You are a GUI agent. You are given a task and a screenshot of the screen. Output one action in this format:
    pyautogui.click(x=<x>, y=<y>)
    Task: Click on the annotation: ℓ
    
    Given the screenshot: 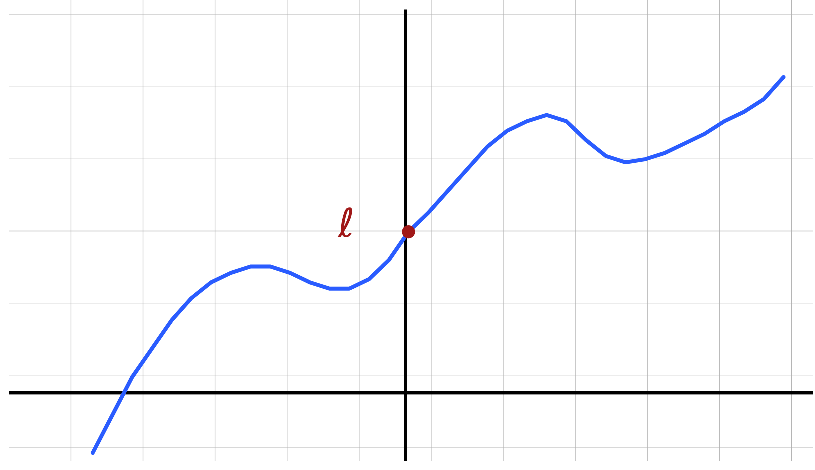 What is the action you would take?
    pyautogui.click(x=345, y=223)
    